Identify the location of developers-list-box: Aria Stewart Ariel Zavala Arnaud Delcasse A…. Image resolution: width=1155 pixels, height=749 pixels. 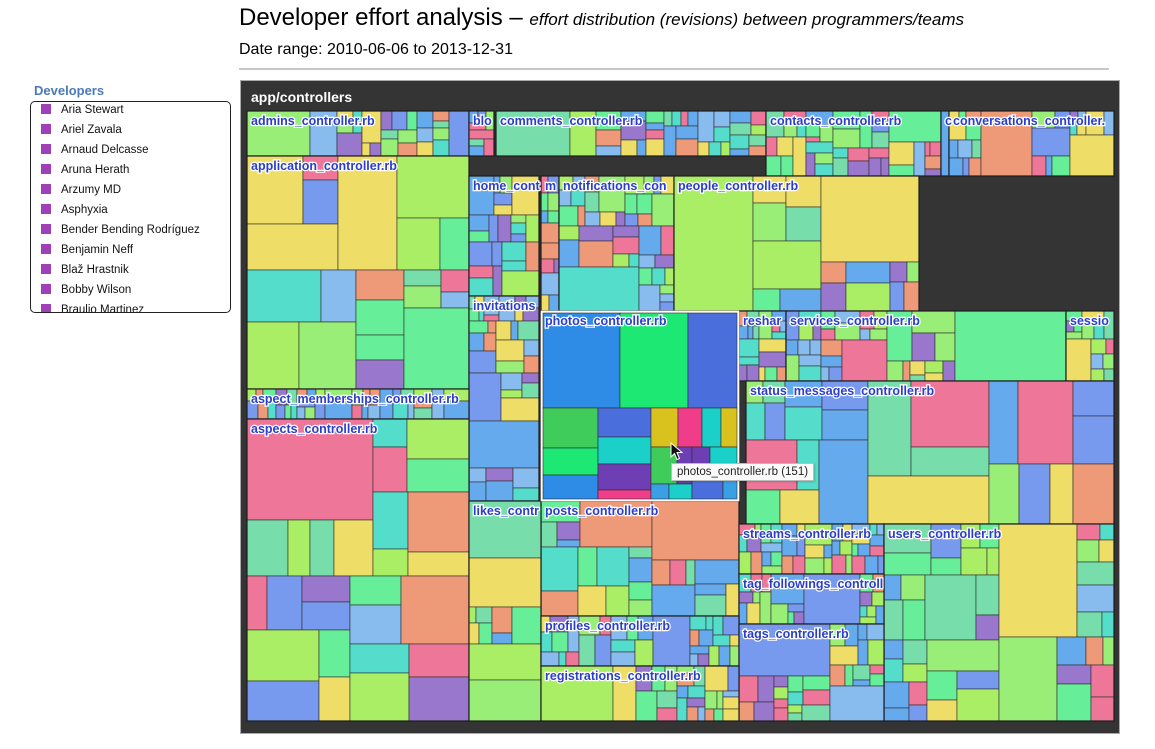
(130, 207).